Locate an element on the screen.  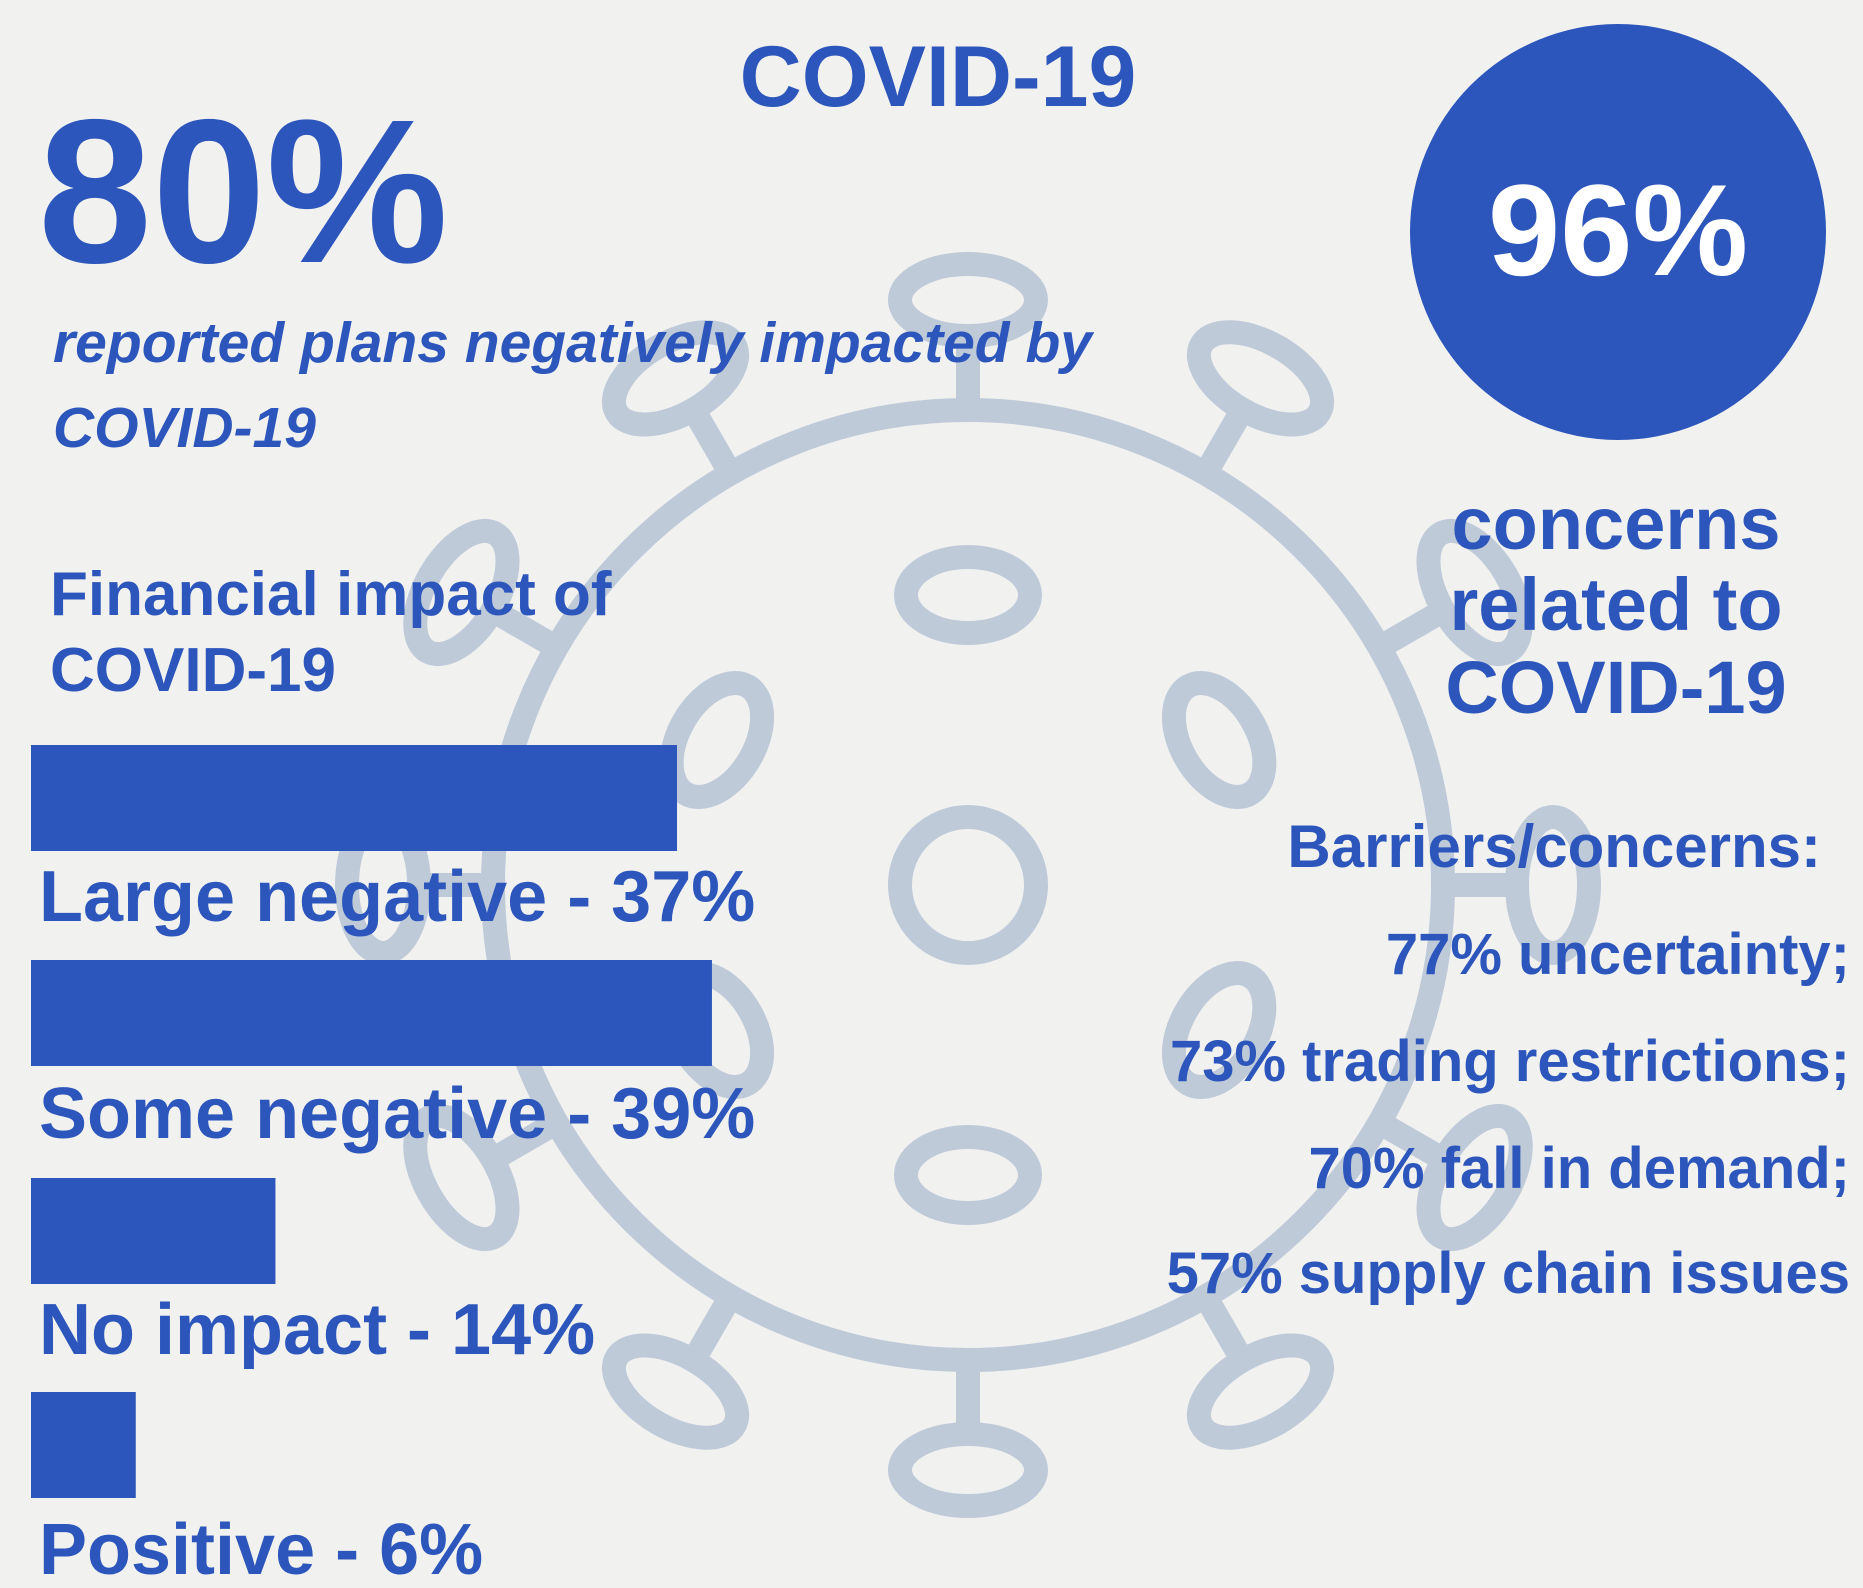
circle-value: 96% is located at coordinates (1618, 230).